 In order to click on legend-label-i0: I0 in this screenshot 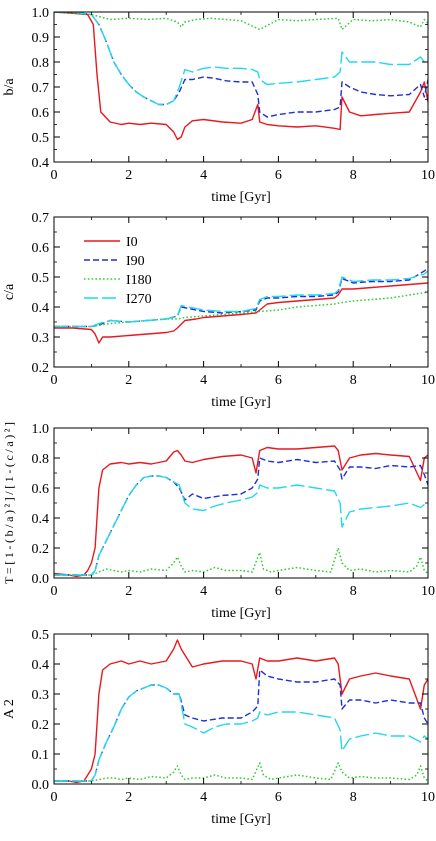, I will do `click(132, 242)`.